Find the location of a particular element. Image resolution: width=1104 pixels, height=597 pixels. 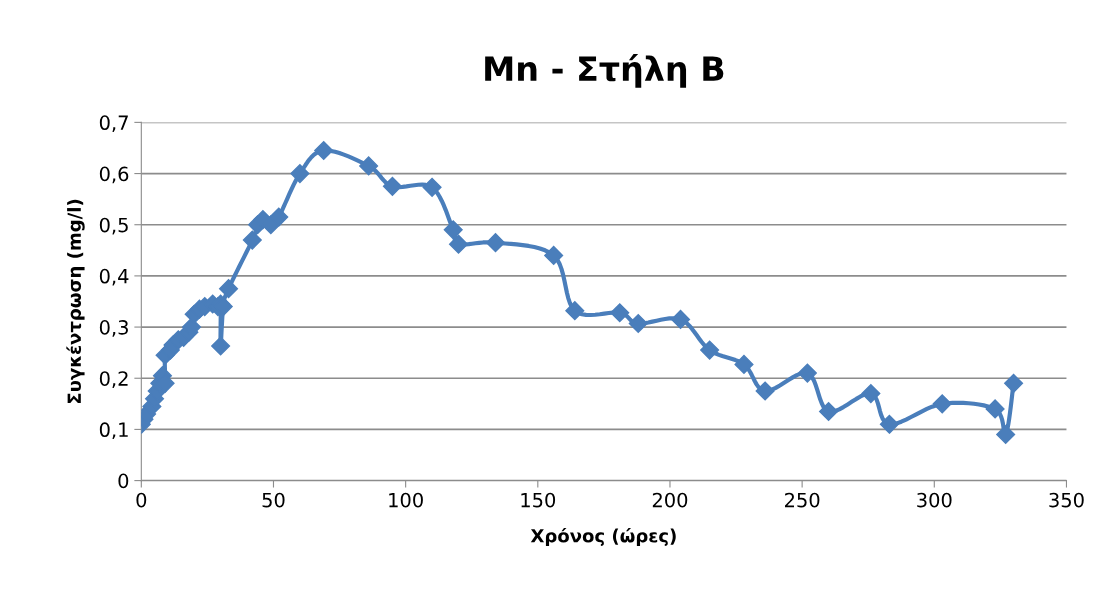

y-tick-label: 0,7 is located at coordinates (113, 124).